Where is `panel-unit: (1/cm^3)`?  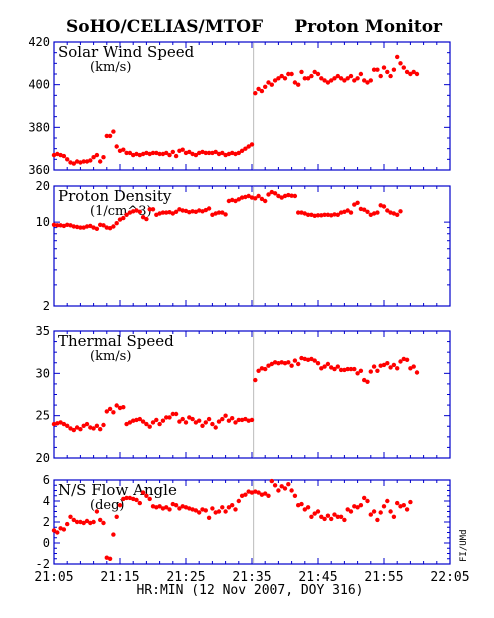 panel-unit: (1/cm^3) is located at coordinates (121, 211).